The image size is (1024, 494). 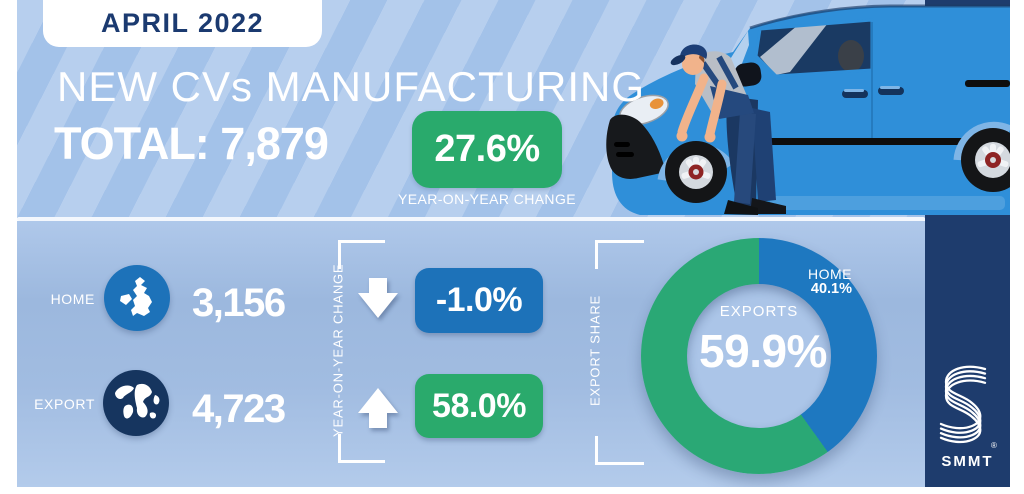 What do you see at coordinates (351, 86) in the screenshot?
I see `page-title: NEW CVs MANUFACTURING` at bounding box center [351, 86].